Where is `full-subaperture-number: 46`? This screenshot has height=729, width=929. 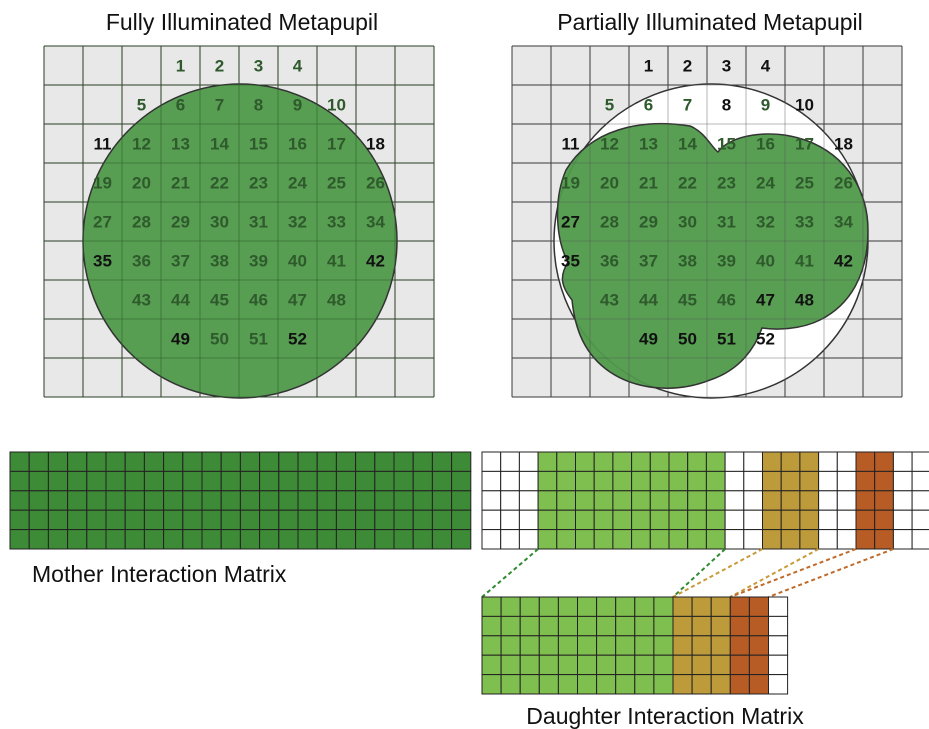 full-subaperture-number: 46 is located at coordinates (258, 300).